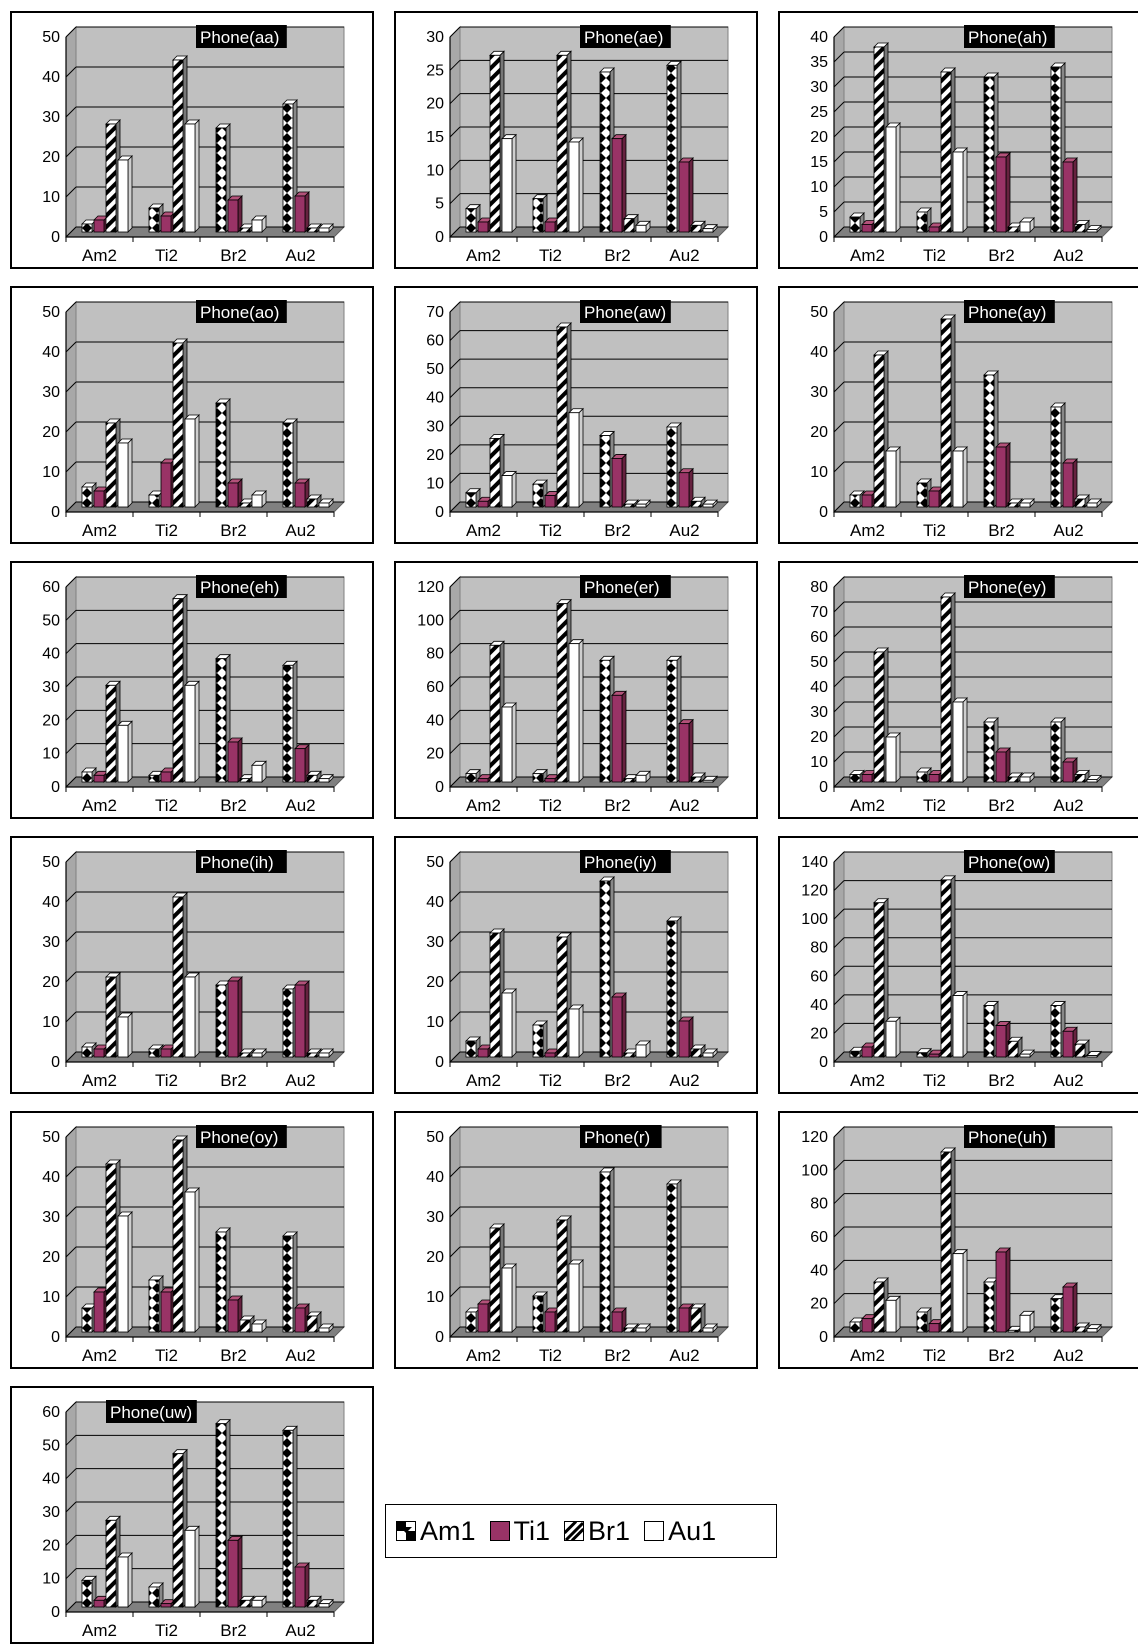 This screenshot has height=1644, width=1138. What do you see at coordinates (448, 1530) in the screenshot?
I see `legend-label: Am1` at bounding box center [448, 1530].